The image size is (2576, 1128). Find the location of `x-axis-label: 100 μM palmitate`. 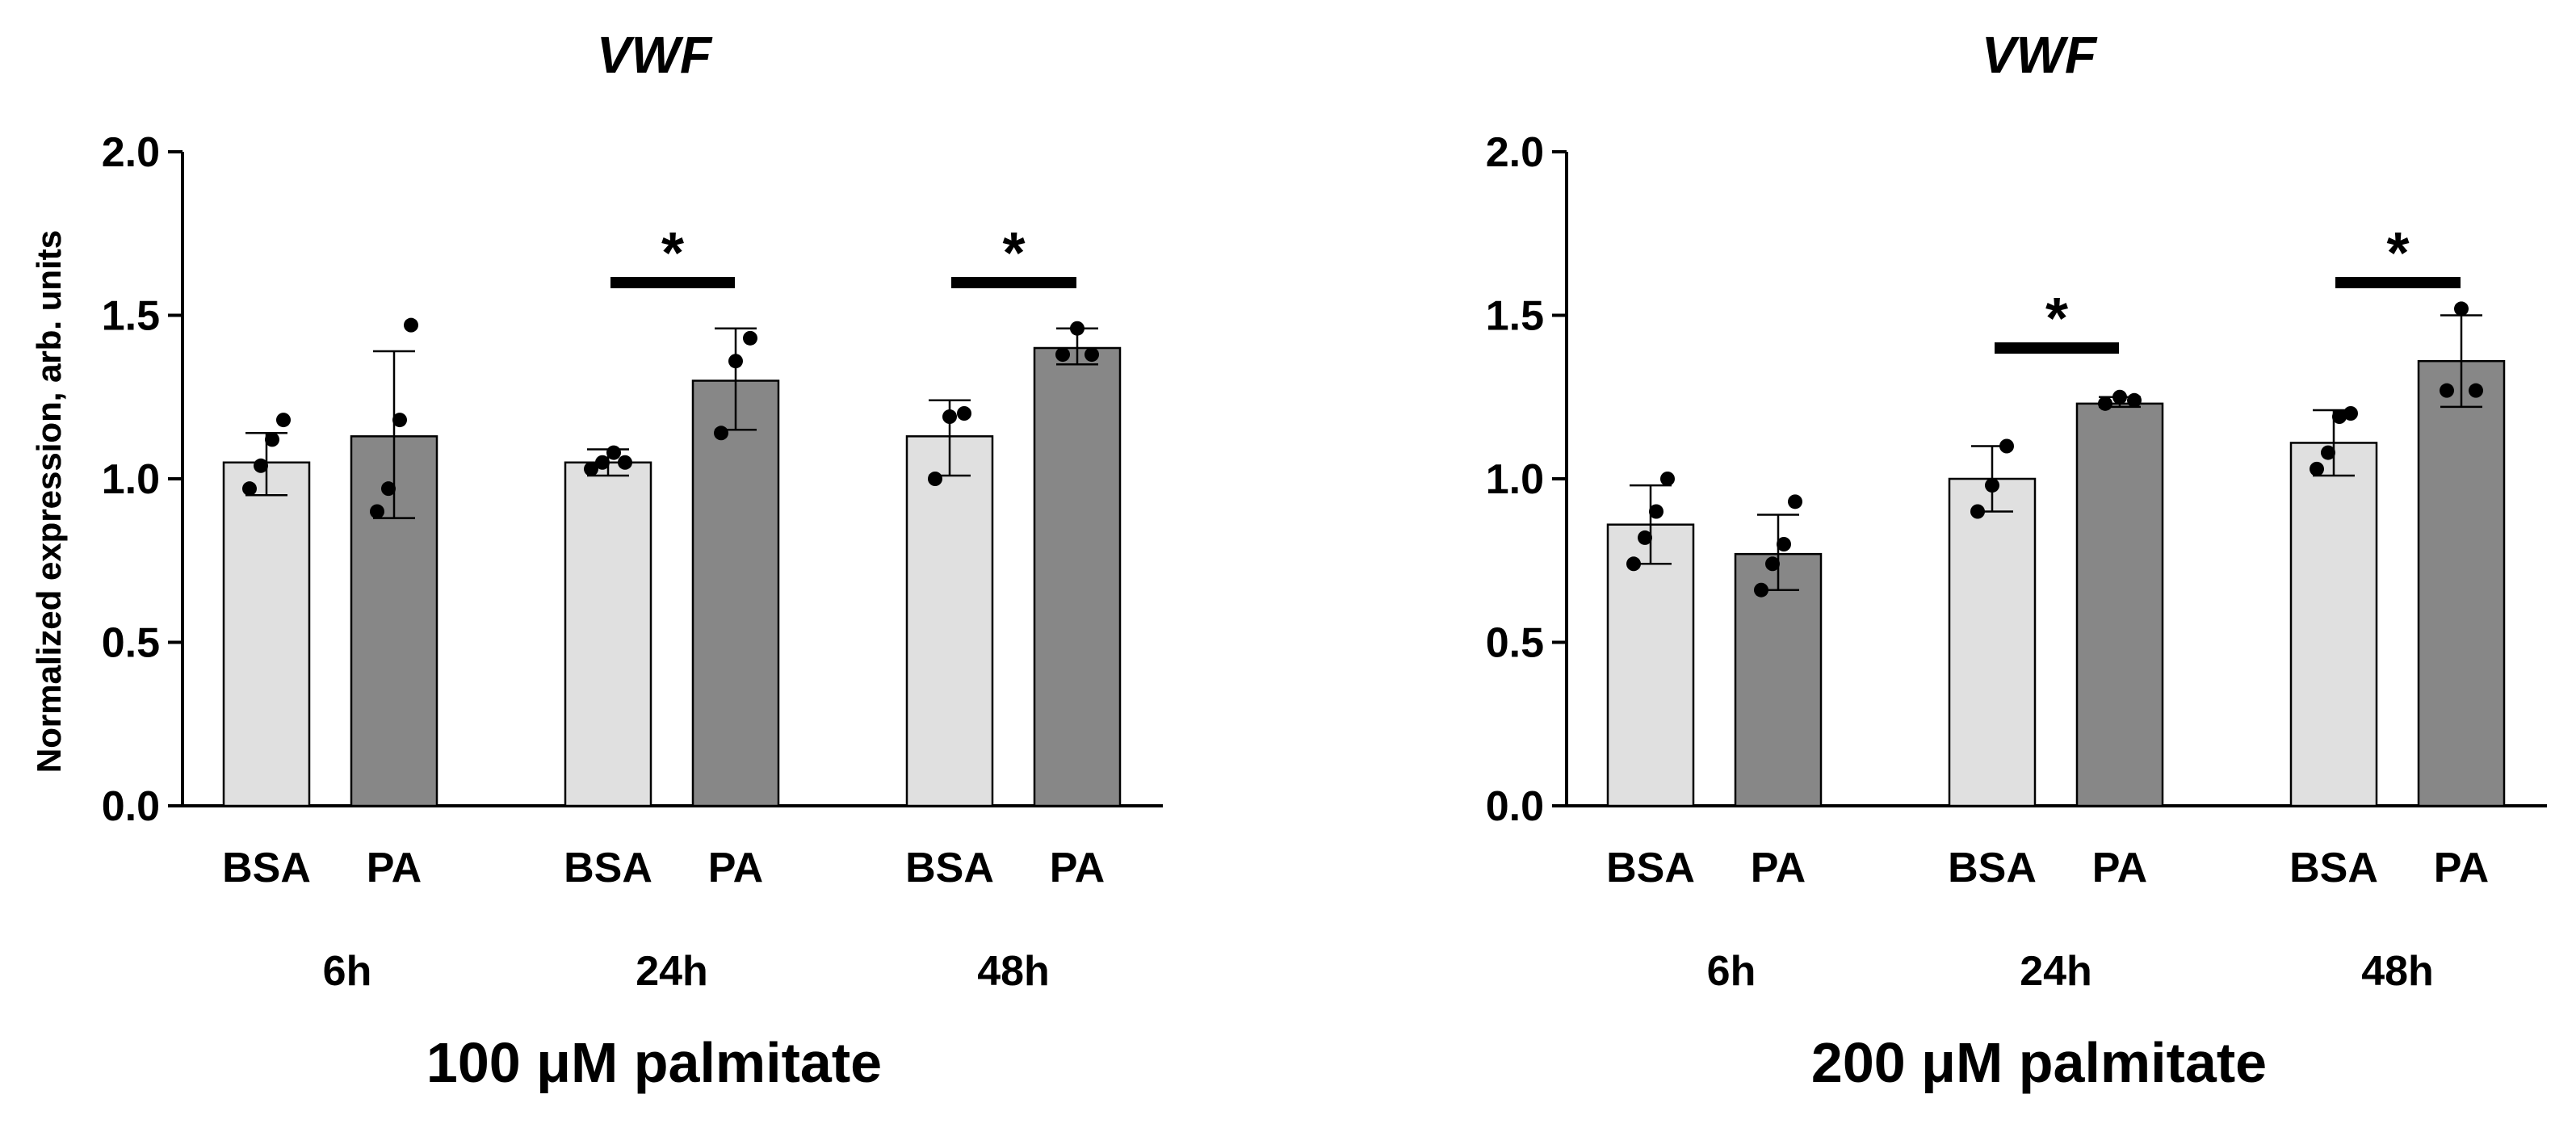

x-axis-label: 100 μM palmitate is located at coordinates (654, 1062).